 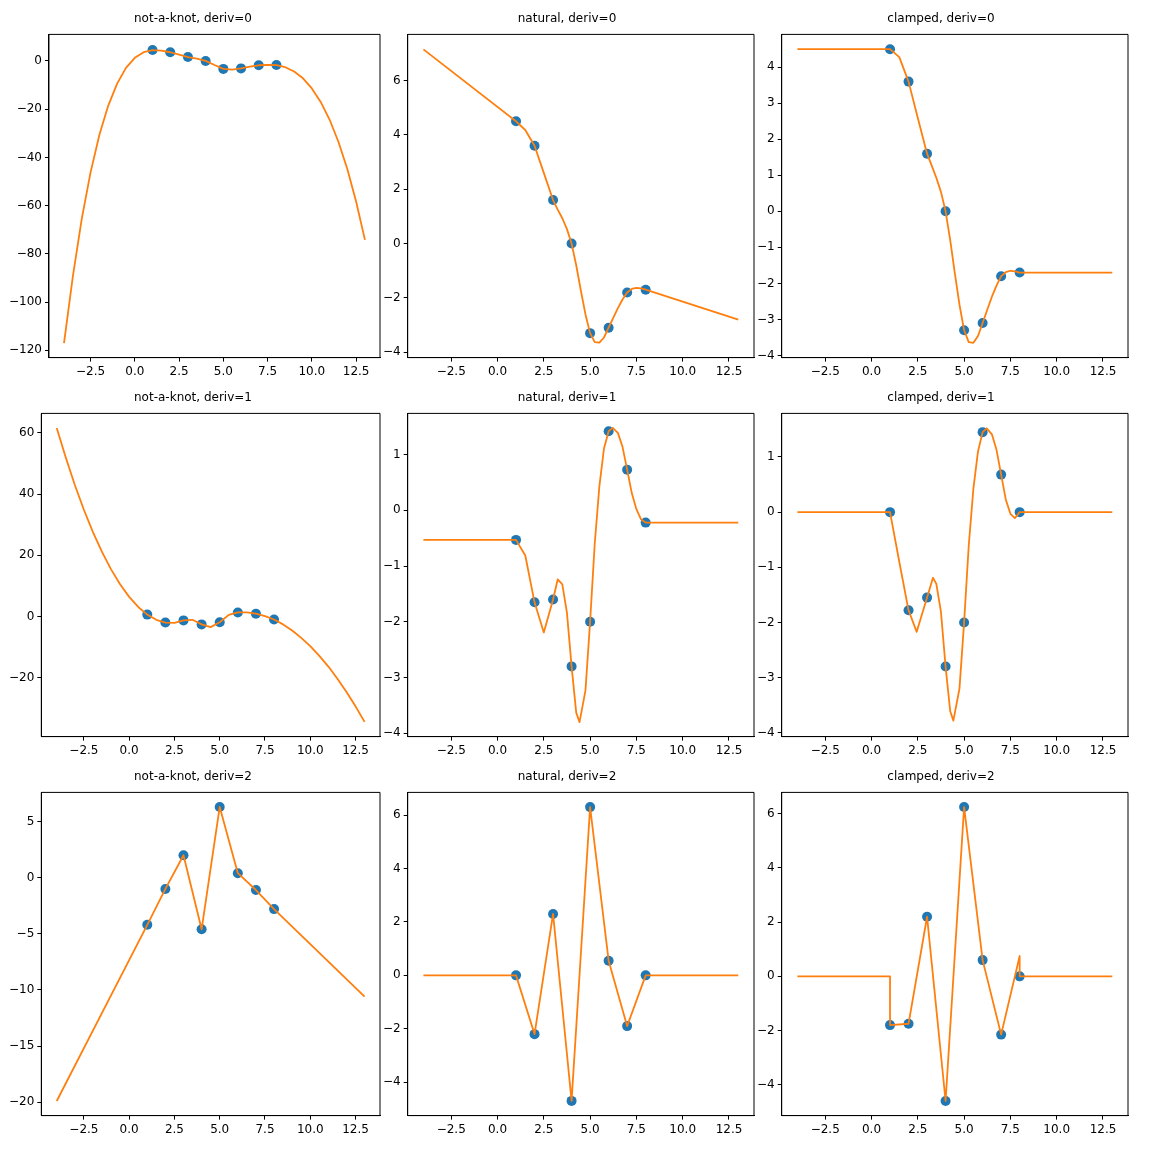 I want to click on y-tick-label: −15, so click(x=22, y=1045).